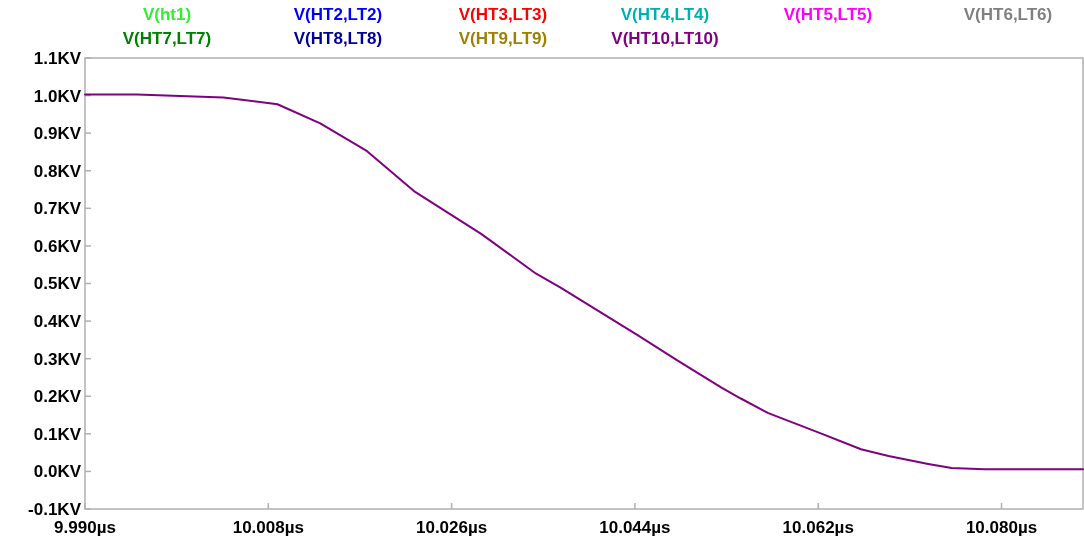 This screenshot has width=1084, height=543. What do you see at coordinates (665, 38) in the screenshot?
I see `text: V(HT10,LT10)` at bounding box center [665, 38].